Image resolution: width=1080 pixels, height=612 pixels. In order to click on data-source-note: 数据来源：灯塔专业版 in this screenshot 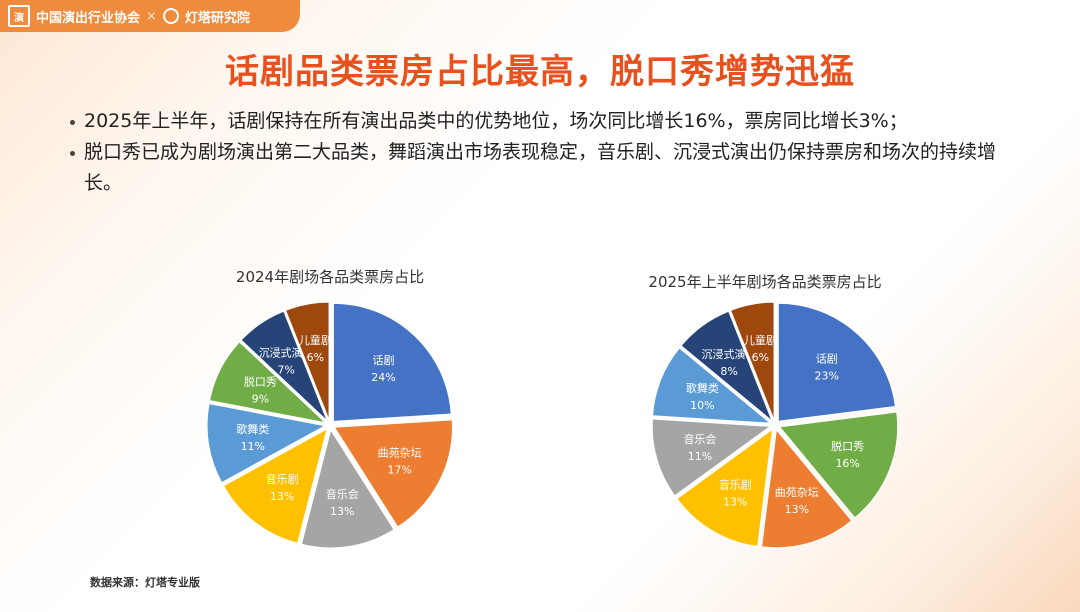, I will do `click(145, 582)`.